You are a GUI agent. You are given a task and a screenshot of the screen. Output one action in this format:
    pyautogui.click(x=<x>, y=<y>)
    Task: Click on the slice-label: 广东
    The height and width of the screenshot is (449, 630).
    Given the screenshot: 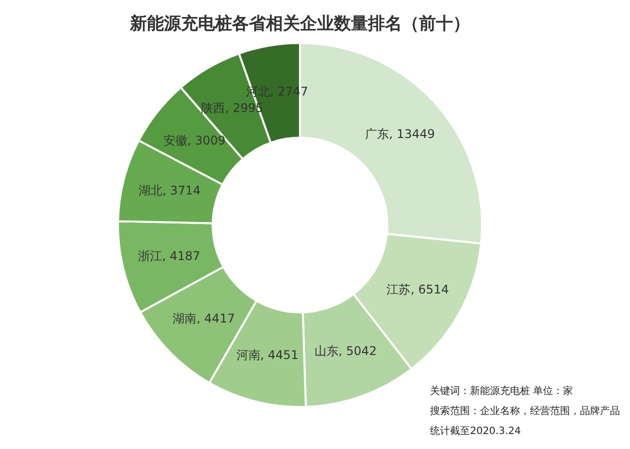 What is the action you would take?
    pyautogui.click(x=377, y=133)
    